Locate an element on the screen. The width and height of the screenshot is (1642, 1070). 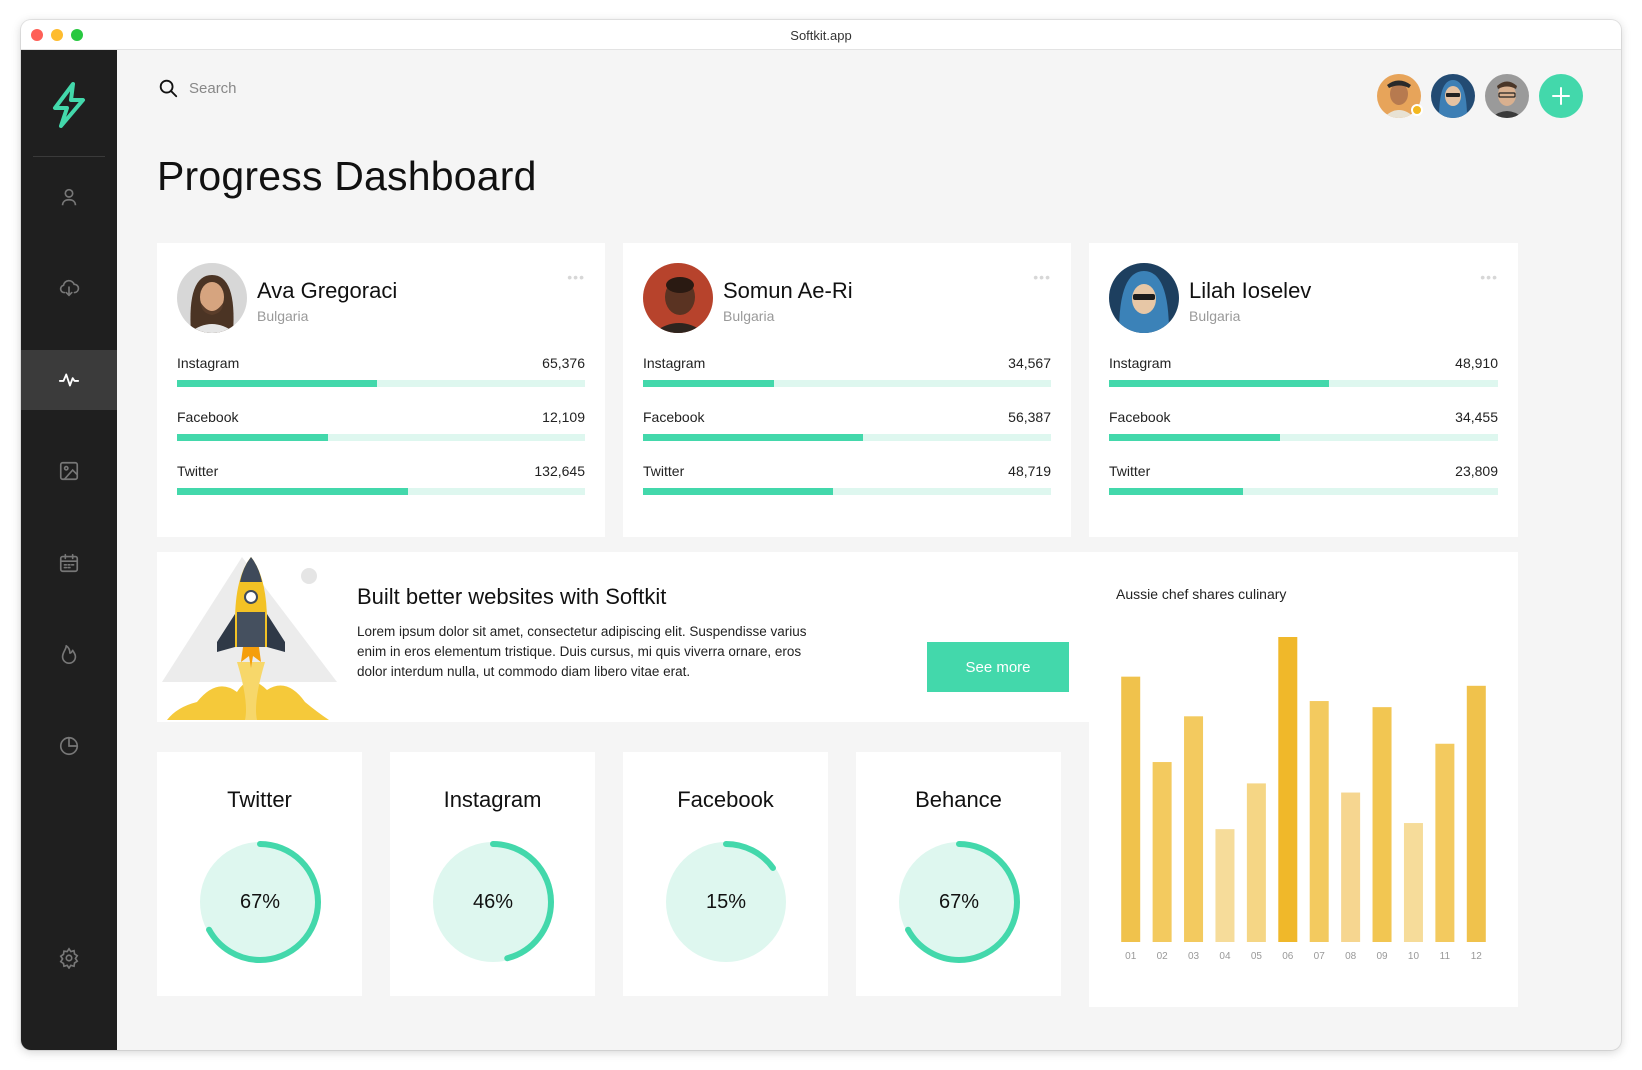
profile-name: Somun Ae-Ri is located at coordinates (788, 290).